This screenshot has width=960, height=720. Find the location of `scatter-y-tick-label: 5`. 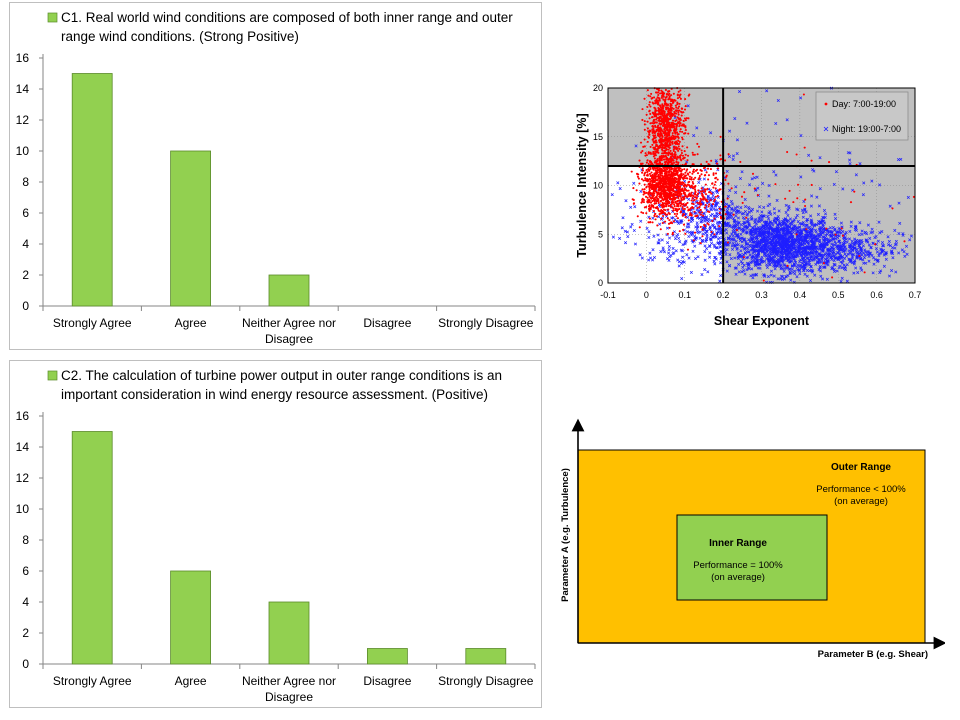

scatter-y-tick-label: 5 is located at coordinates (600, 234).